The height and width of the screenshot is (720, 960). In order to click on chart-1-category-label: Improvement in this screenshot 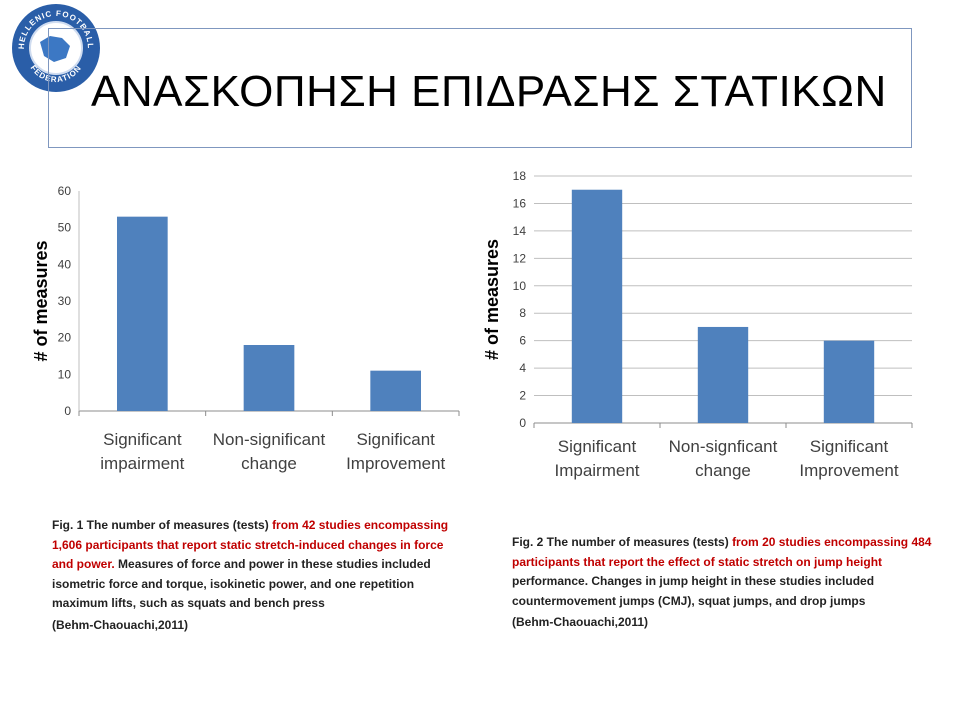, I will do `click(395, 463)`.